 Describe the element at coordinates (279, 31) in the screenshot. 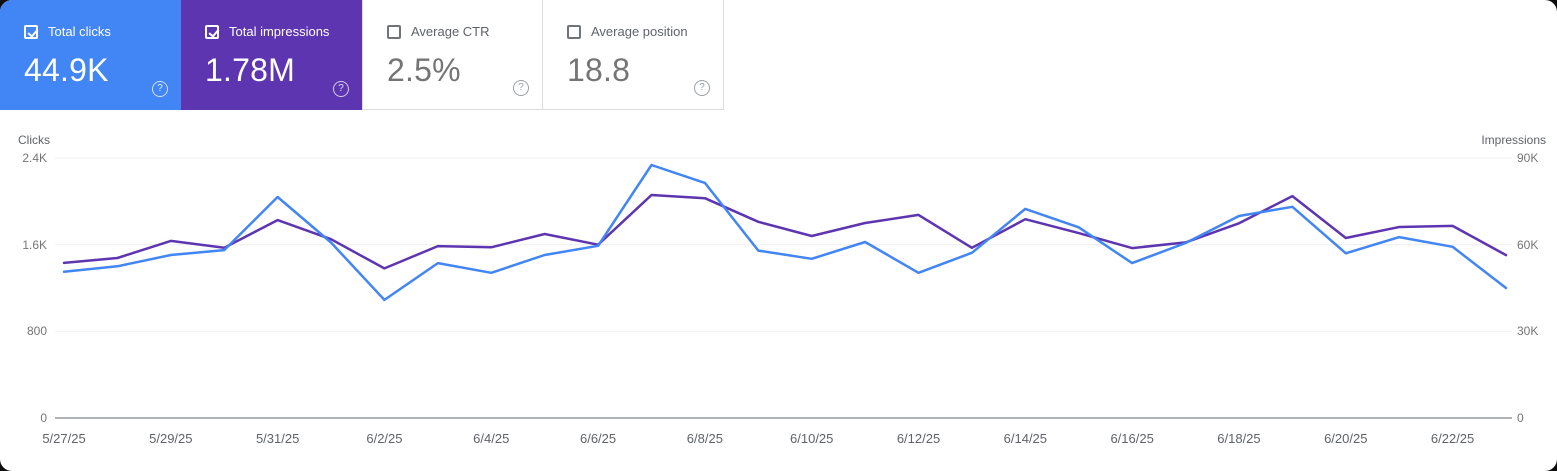

I see `card-label: Total impressions` at that location.